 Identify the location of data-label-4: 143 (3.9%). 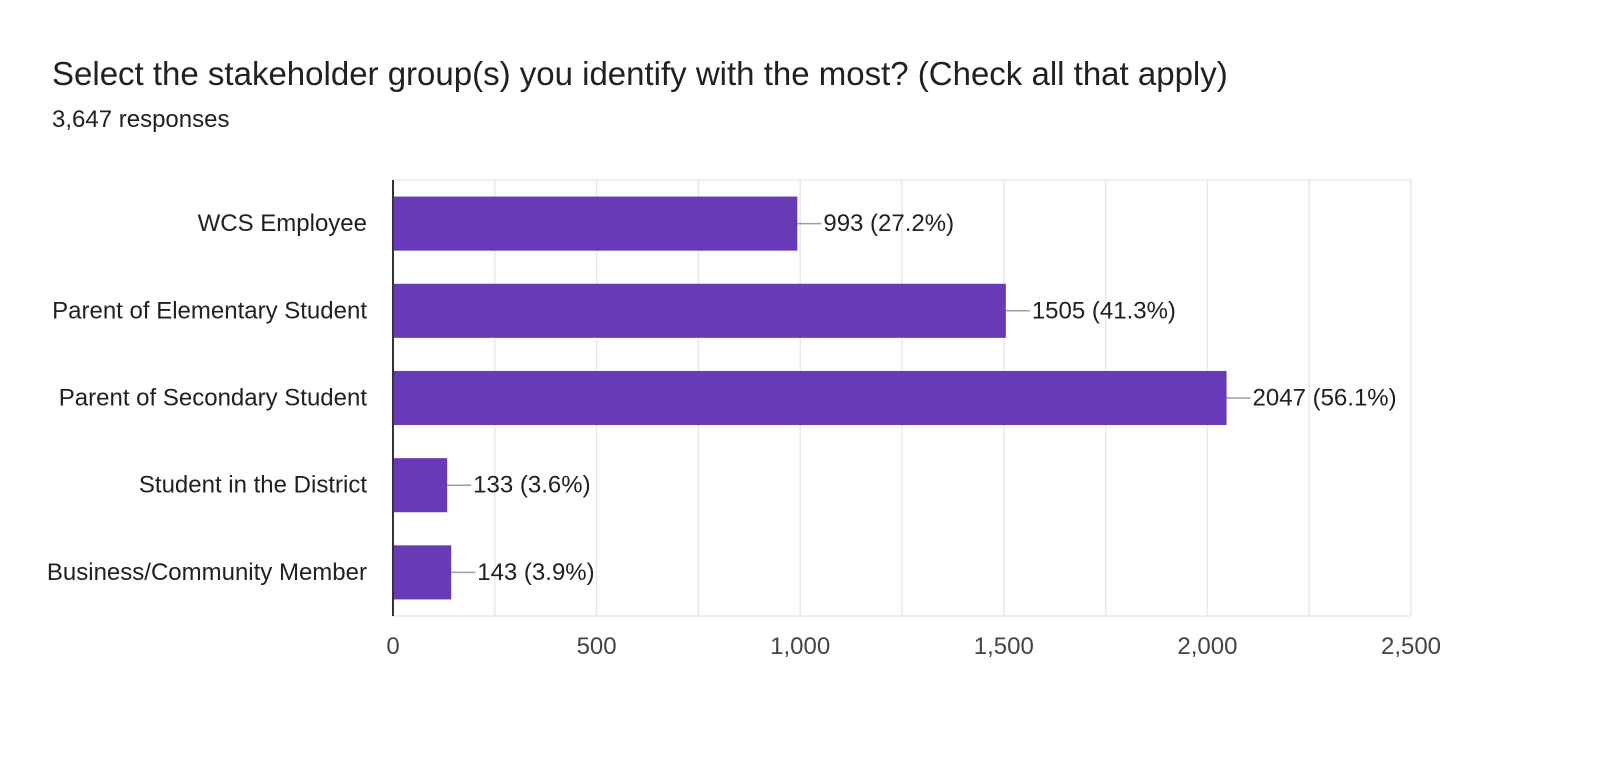
(535, 572).